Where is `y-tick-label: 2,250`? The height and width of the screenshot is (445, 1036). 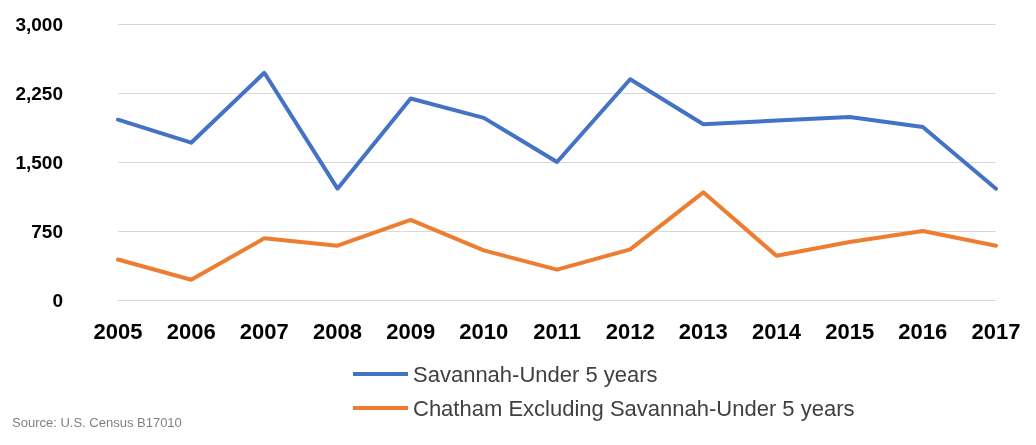
y-tick-label: 2,250 is located at coordinates (39, 93).